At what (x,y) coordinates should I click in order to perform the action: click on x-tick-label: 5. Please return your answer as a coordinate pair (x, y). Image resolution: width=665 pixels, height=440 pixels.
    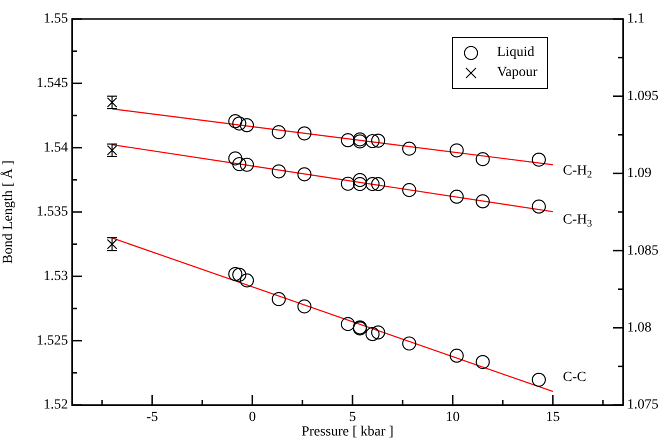
    Looking at the image, I should click on (352, 418).